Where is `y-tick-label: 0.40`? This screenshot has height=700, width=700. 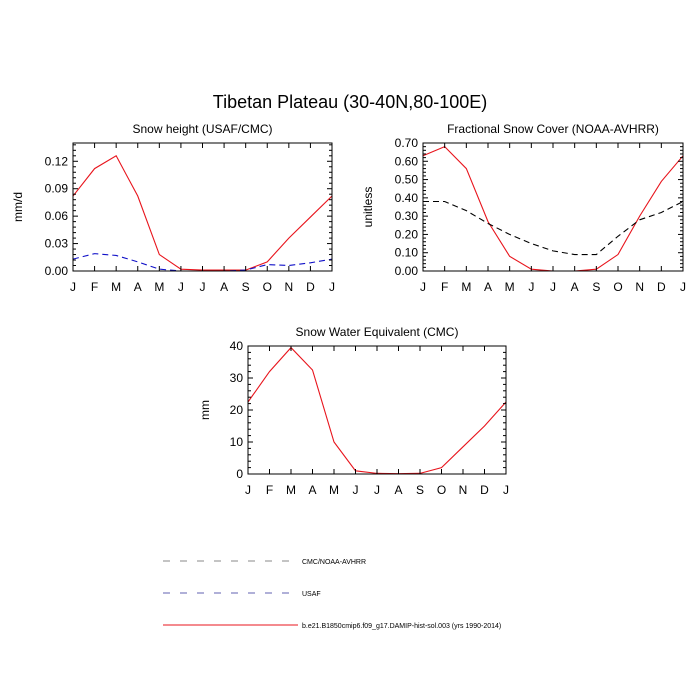 y-tick-label: 0.40 is located at coordinates (407, 198).